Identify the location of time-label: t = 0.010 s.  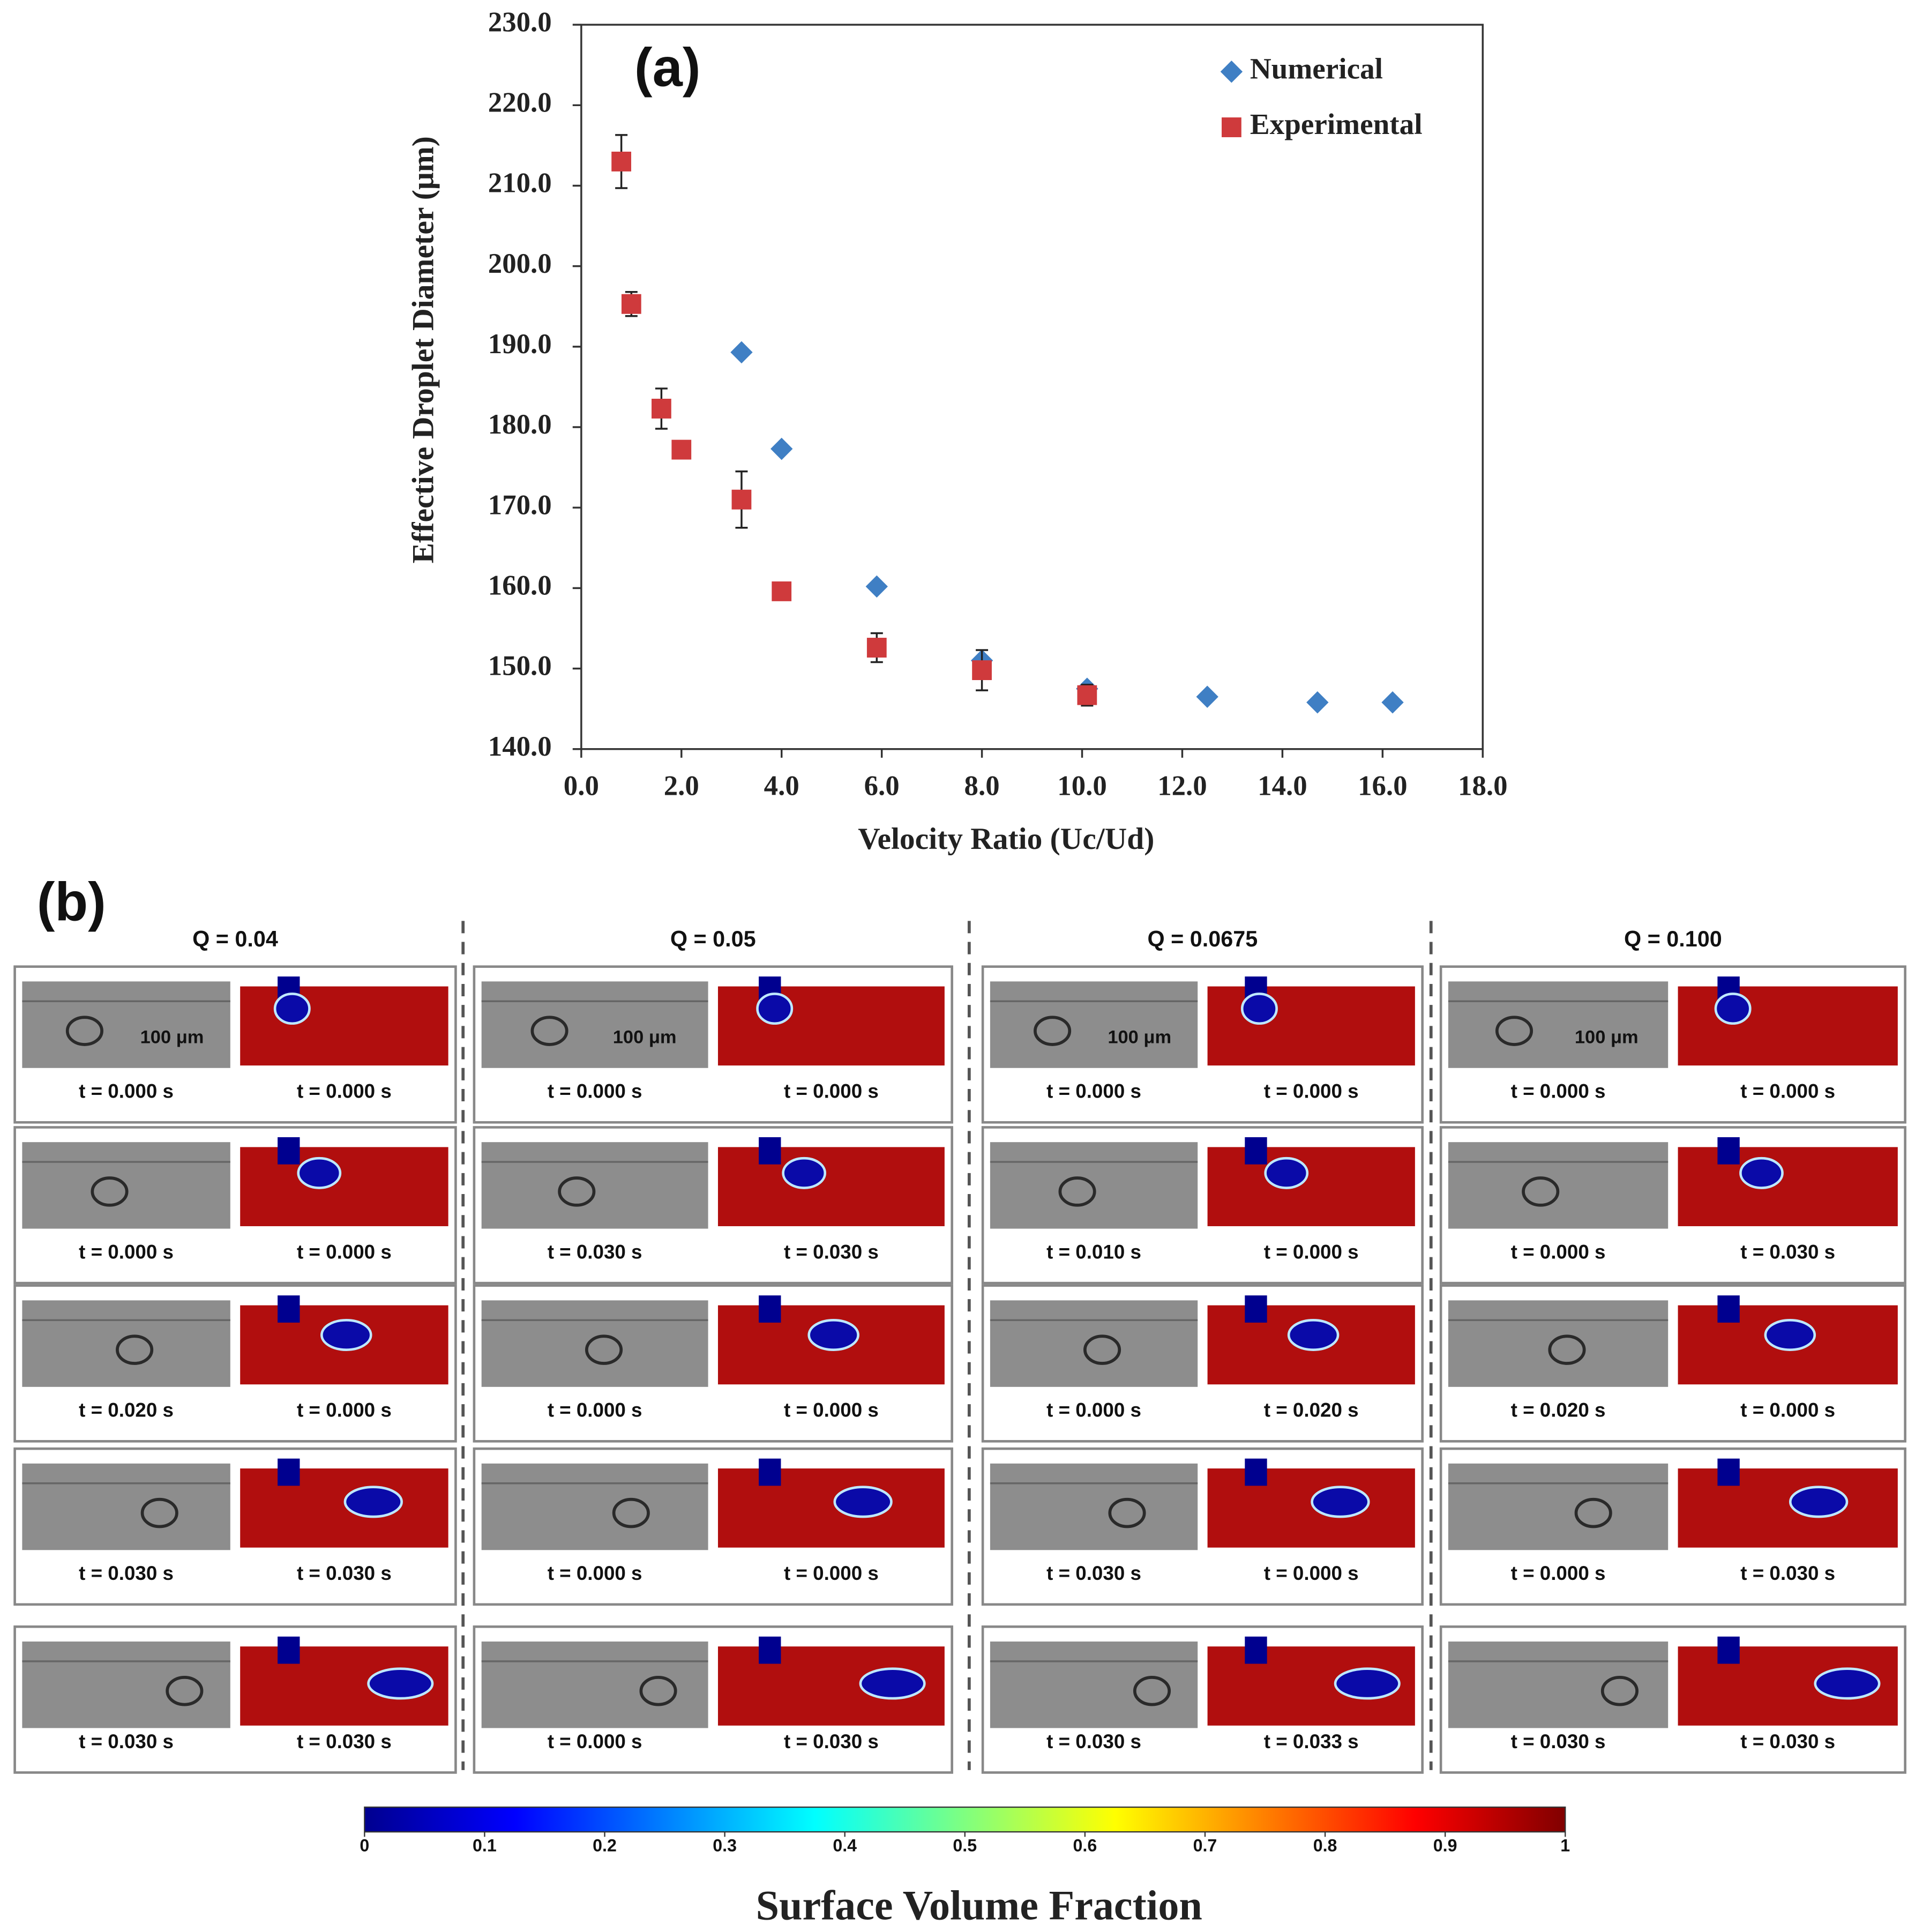
(1093, 1252).